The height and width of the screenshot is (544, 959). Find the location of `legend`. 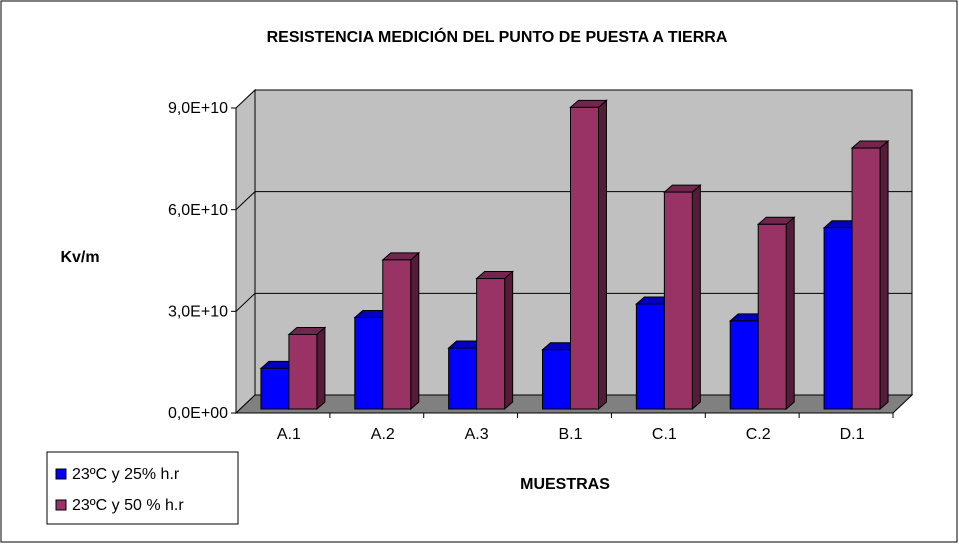

legend is located at coordinates (142, 488).